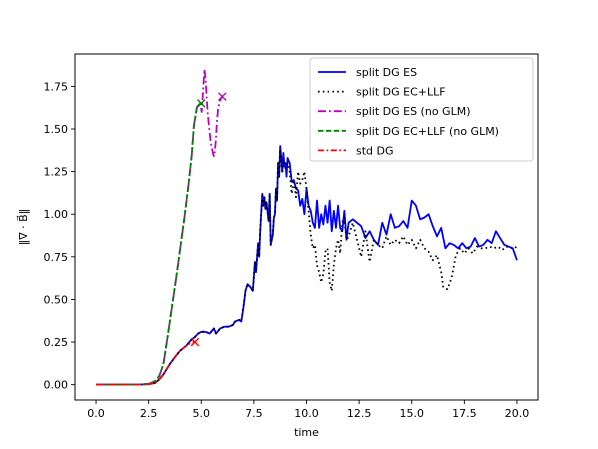 The height and width of the screenshot is (449, 598). I want to click on x-tick-label: 17.5, so click(464, 413).